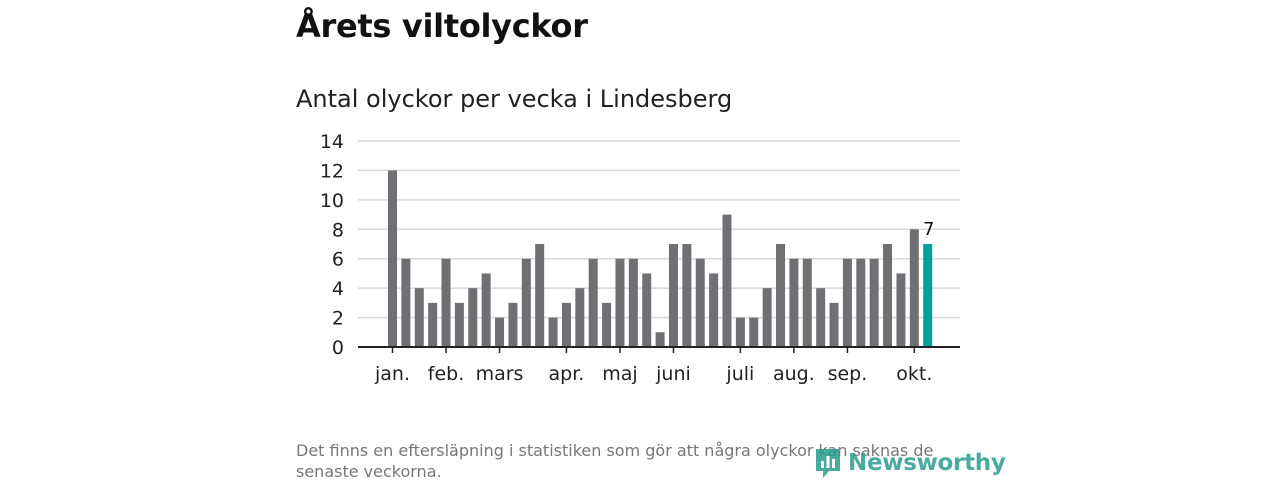 The height and width of the screenshot is (482, 1280). What do you see at coordinates (338, 260) in the screenshot?
I see `y-tick-label: 6` at bounding box center [338, 260].